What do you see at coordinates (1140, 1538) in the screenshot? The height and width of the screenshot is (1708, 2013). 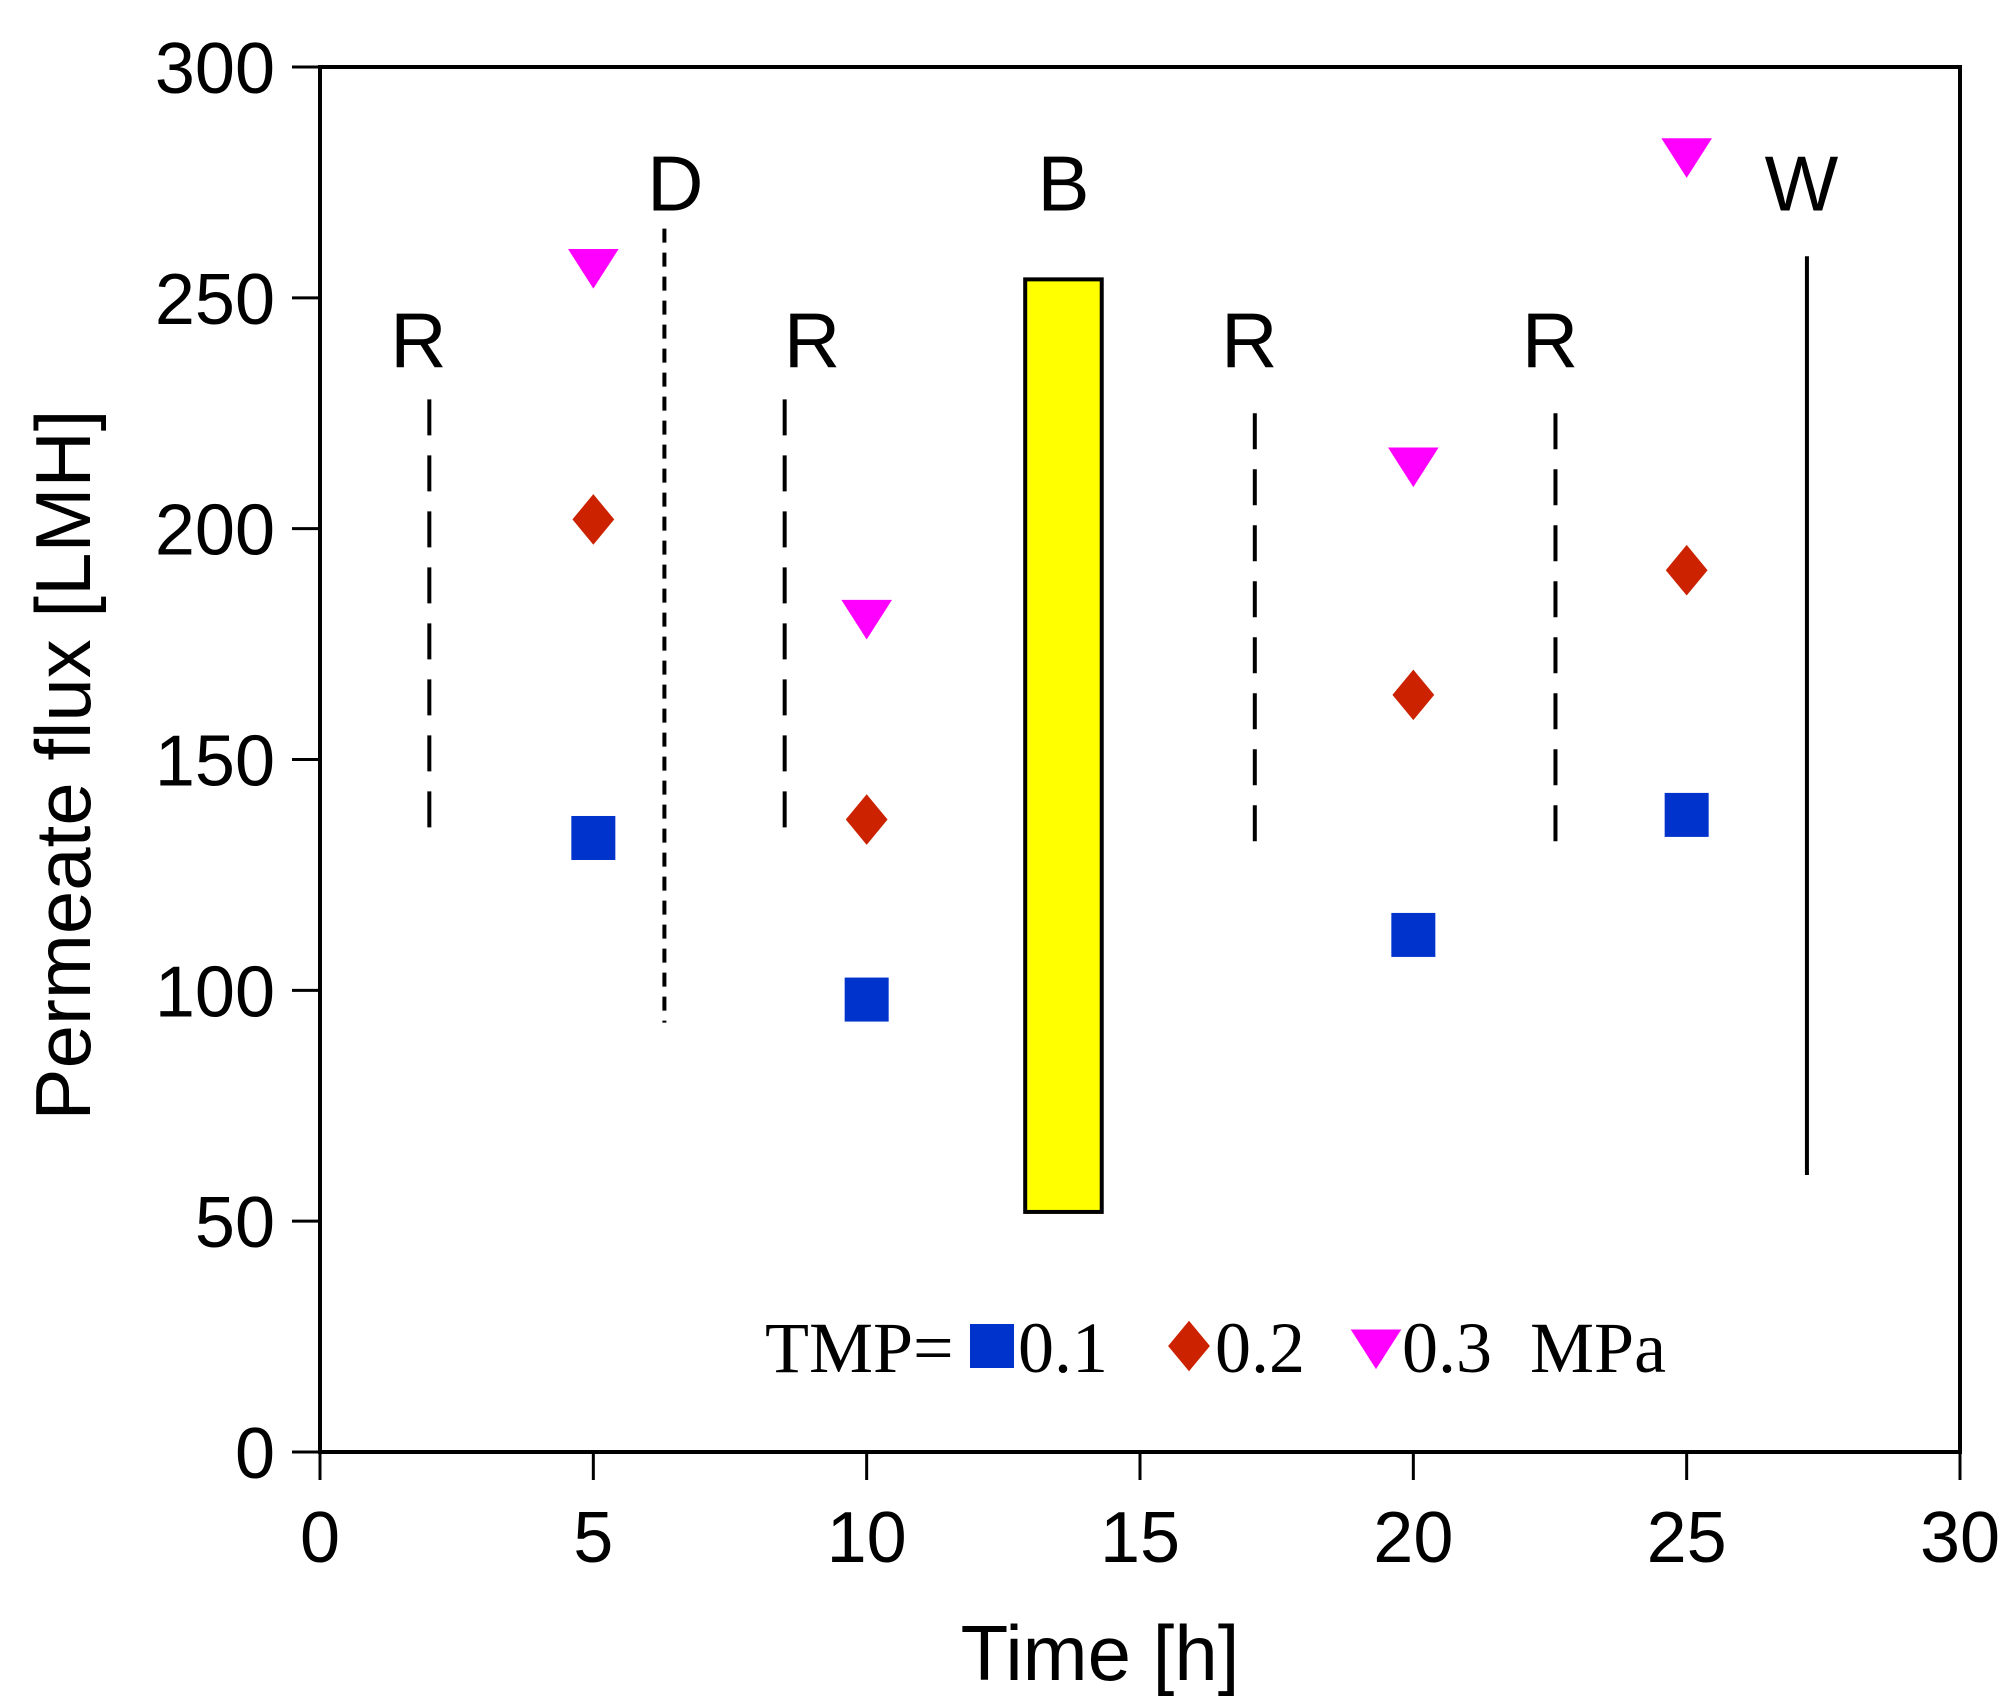 I see `x-tick-label: 15` at bounding box center [1140, 1538].